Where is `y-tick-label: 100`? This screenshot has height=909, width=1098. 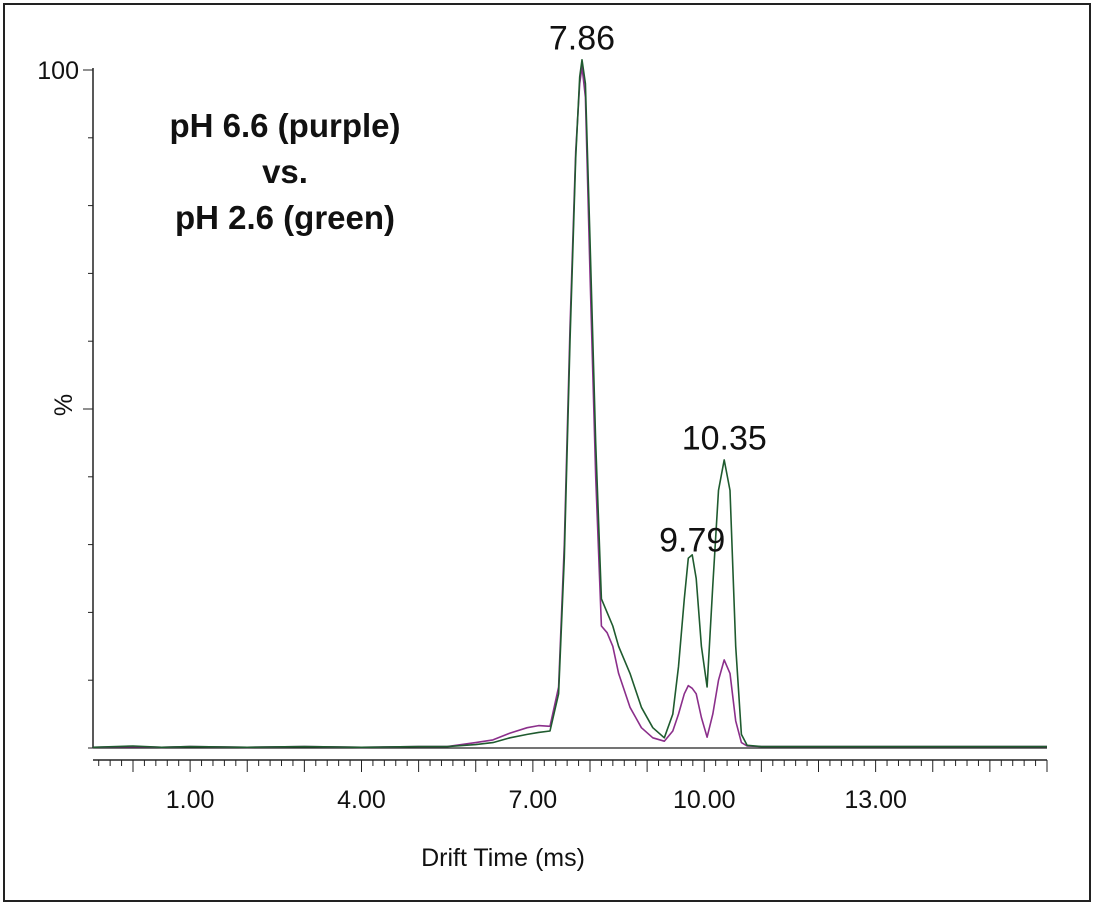 y-tick-label: 100 is located at coordinates (58, 71).